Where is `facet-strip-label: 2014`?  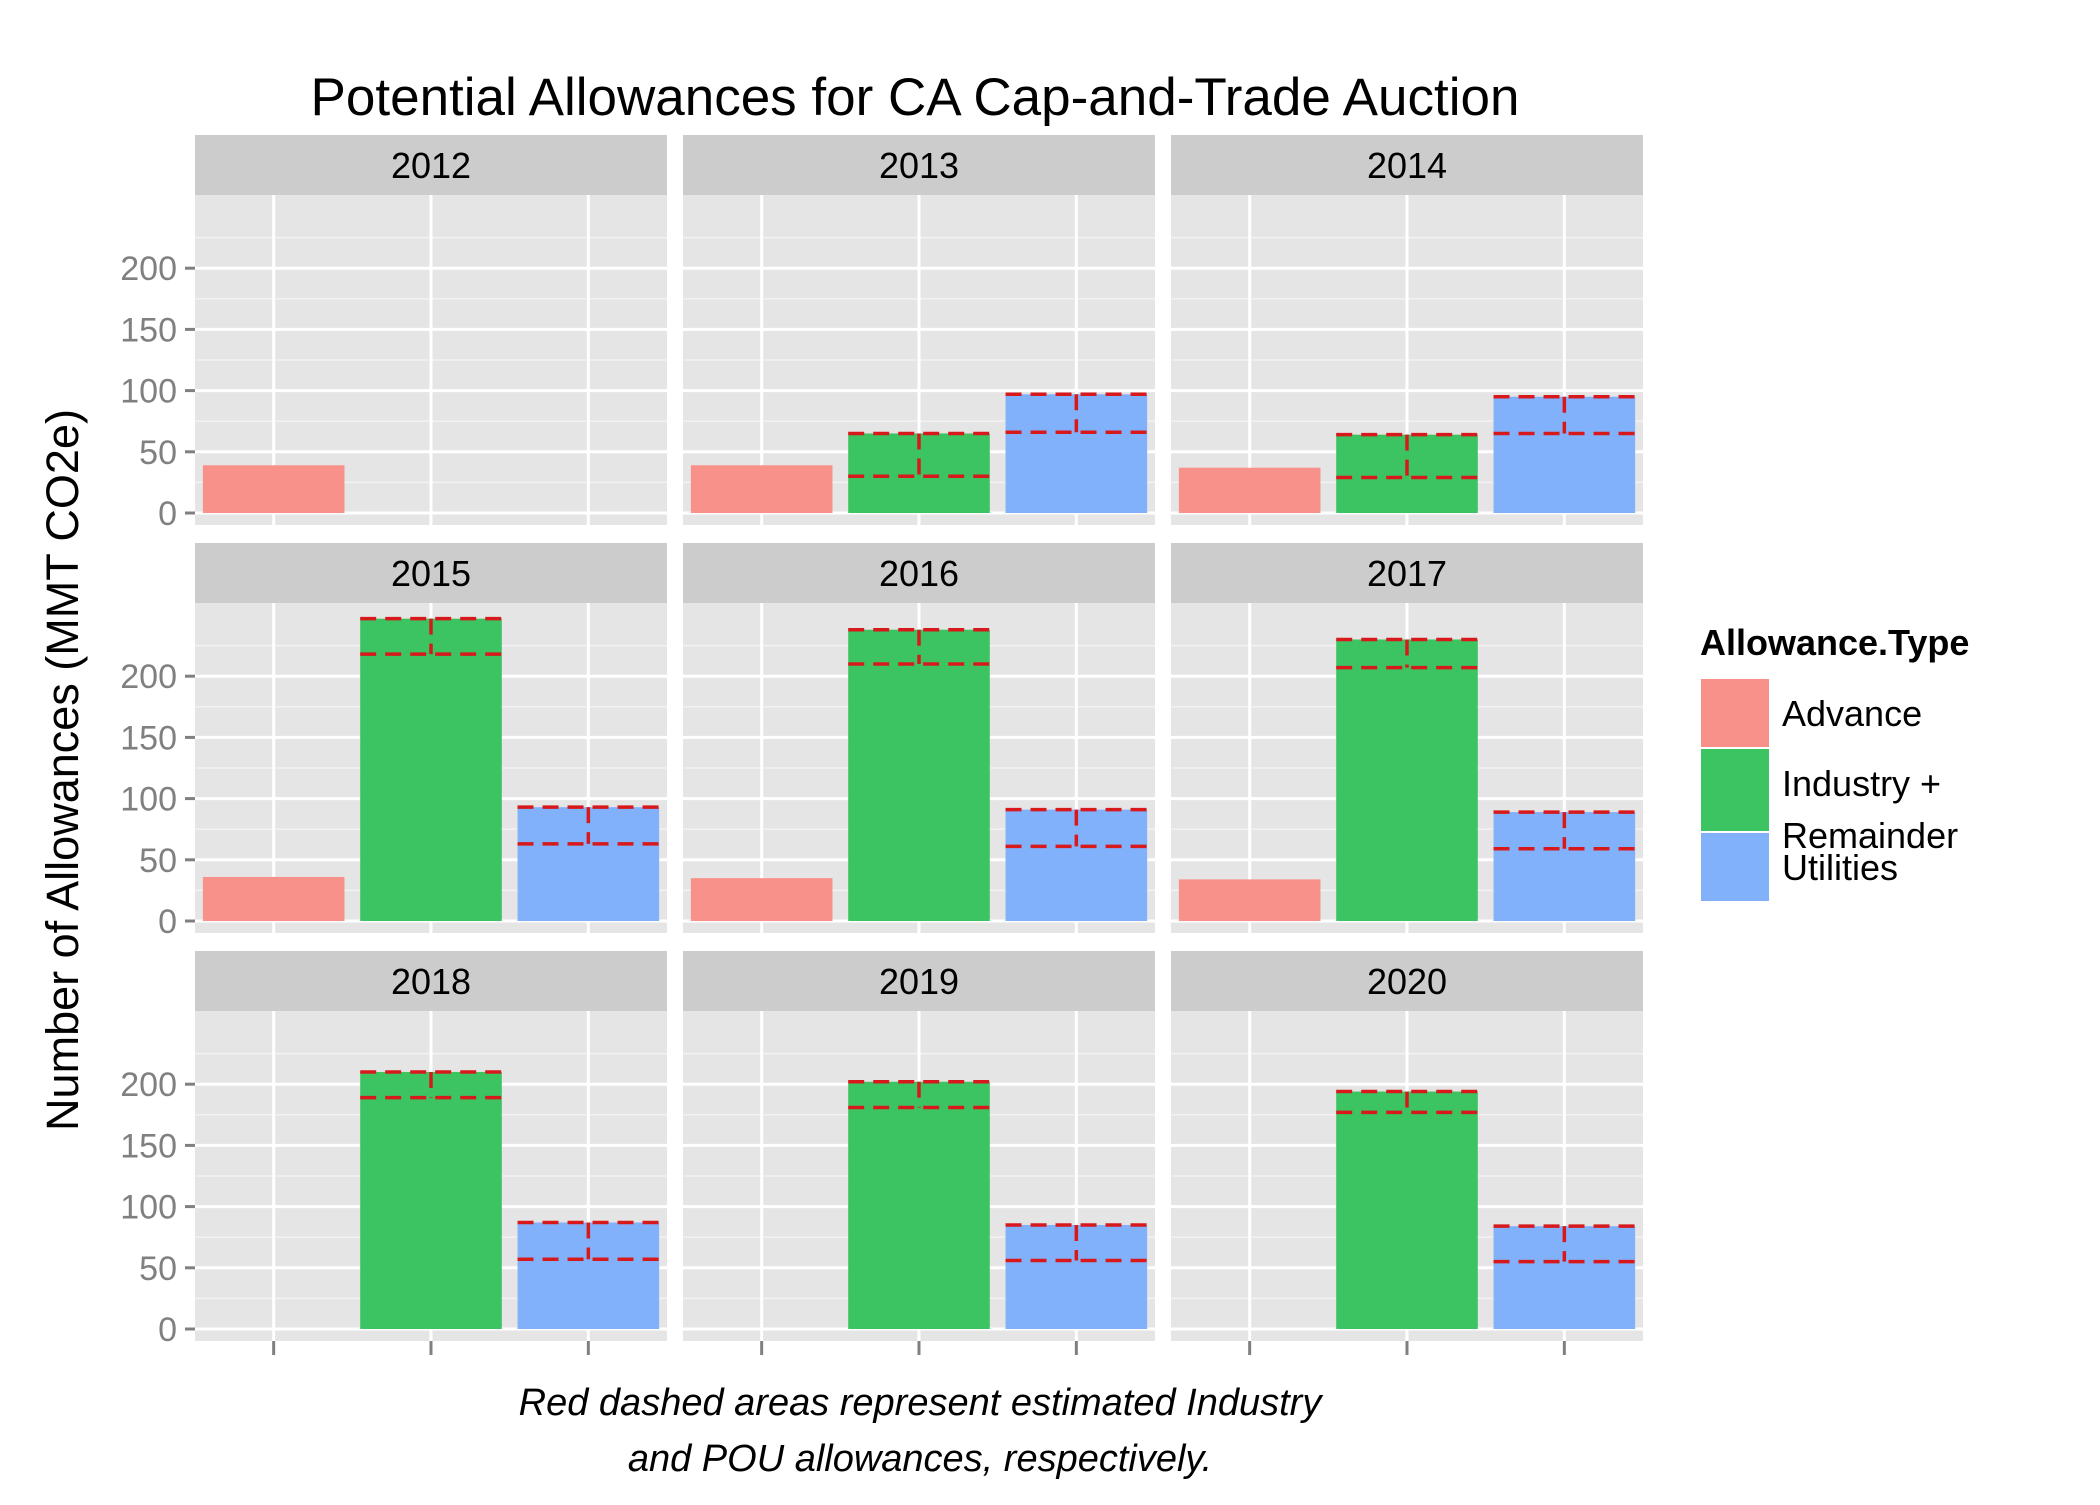 facet-strip-label: 2014 is located at coordinates (1407, 165).